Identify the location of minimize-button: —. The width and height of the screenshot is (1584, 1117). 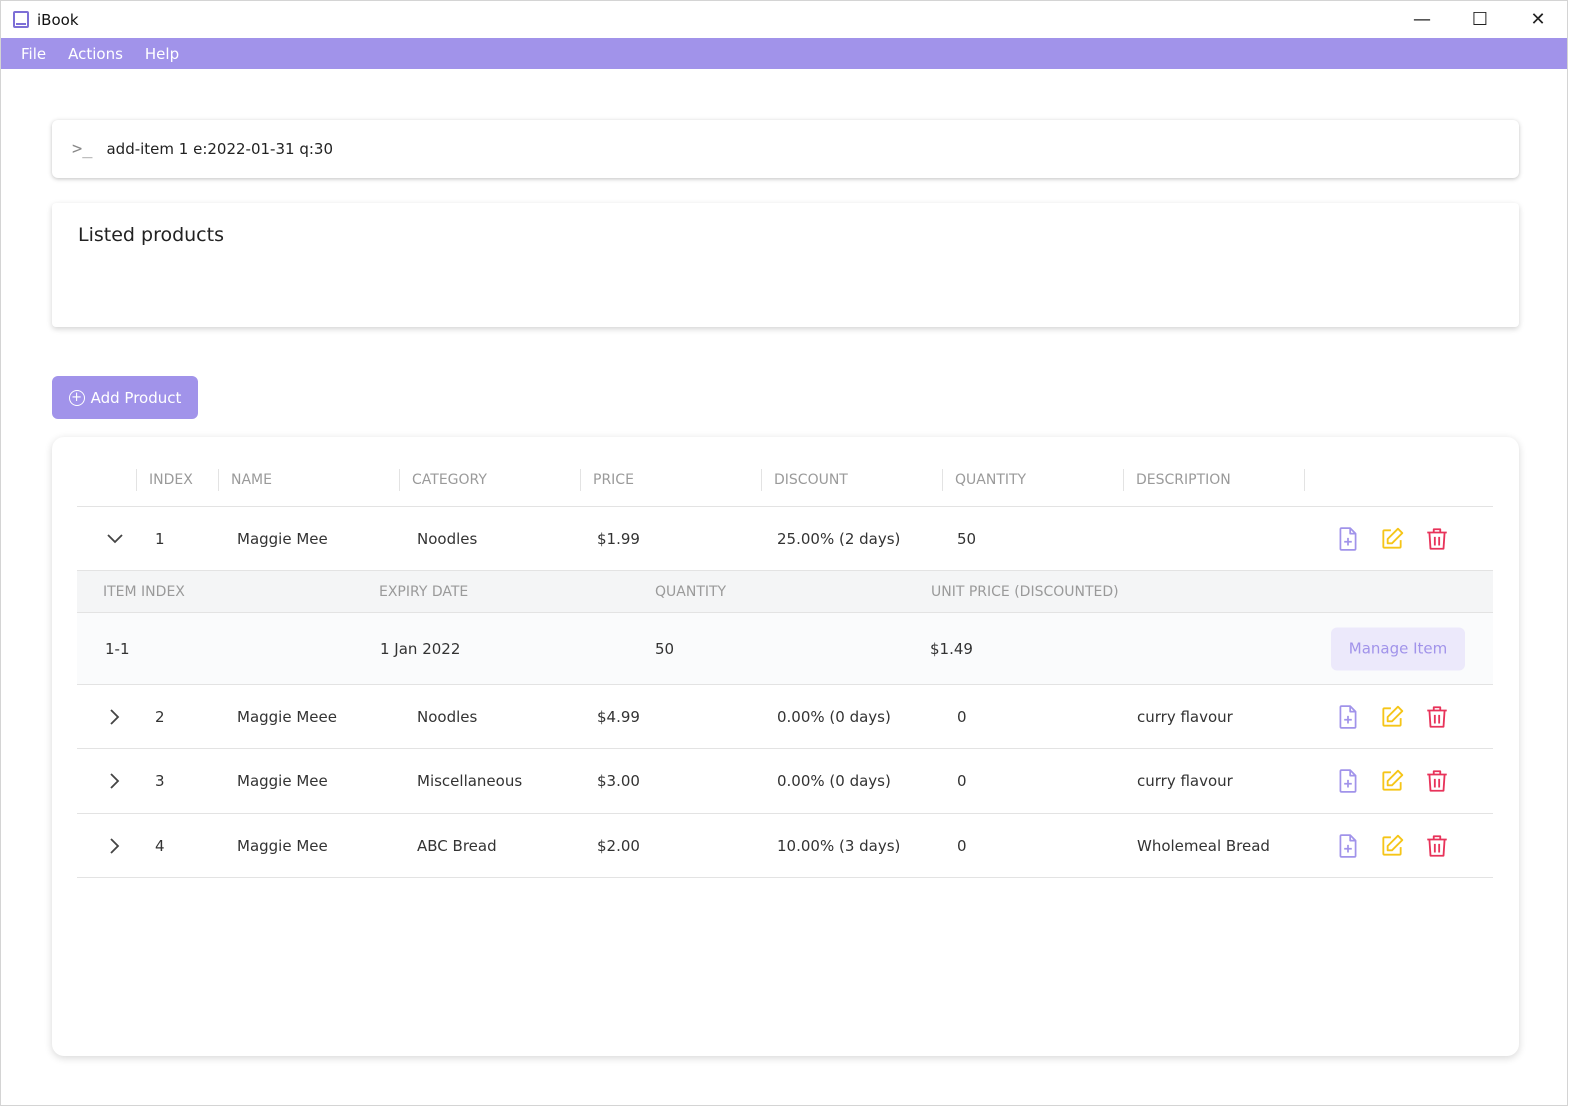
(1422, 19).